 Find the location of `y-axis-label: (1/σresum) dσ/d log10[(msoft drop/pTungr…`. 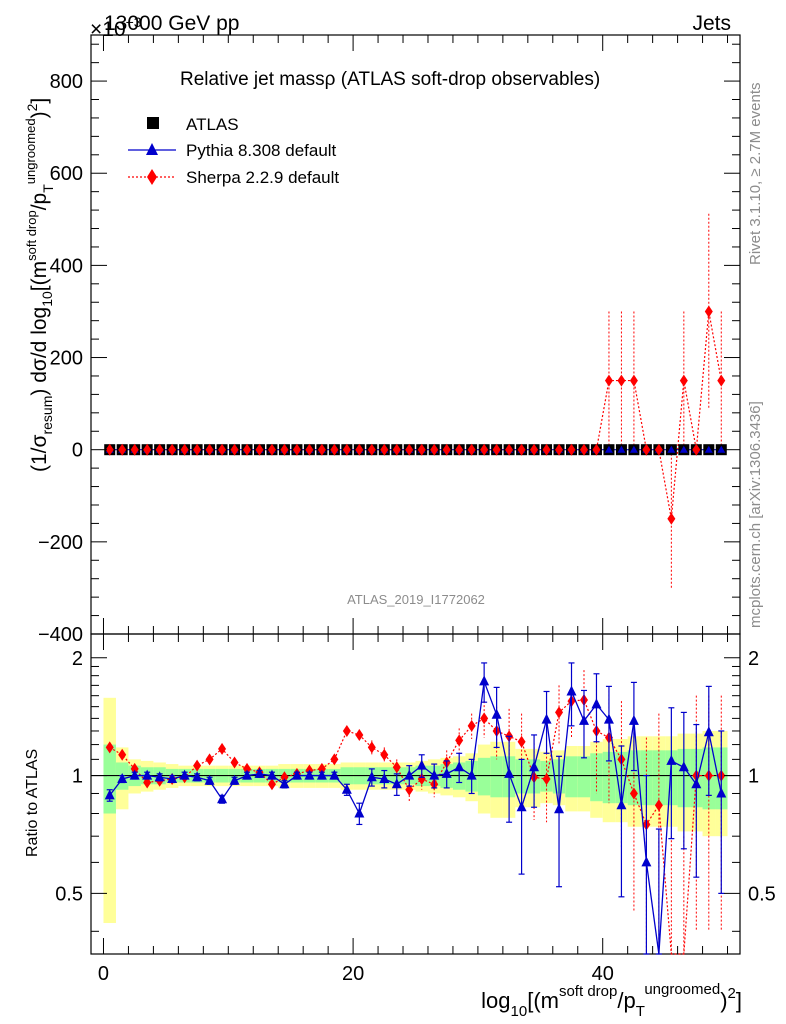

y-axis-label: (1/σresum) dσ/d log10[(msoft drop/pTungr… is located at coordinates (39, 285).